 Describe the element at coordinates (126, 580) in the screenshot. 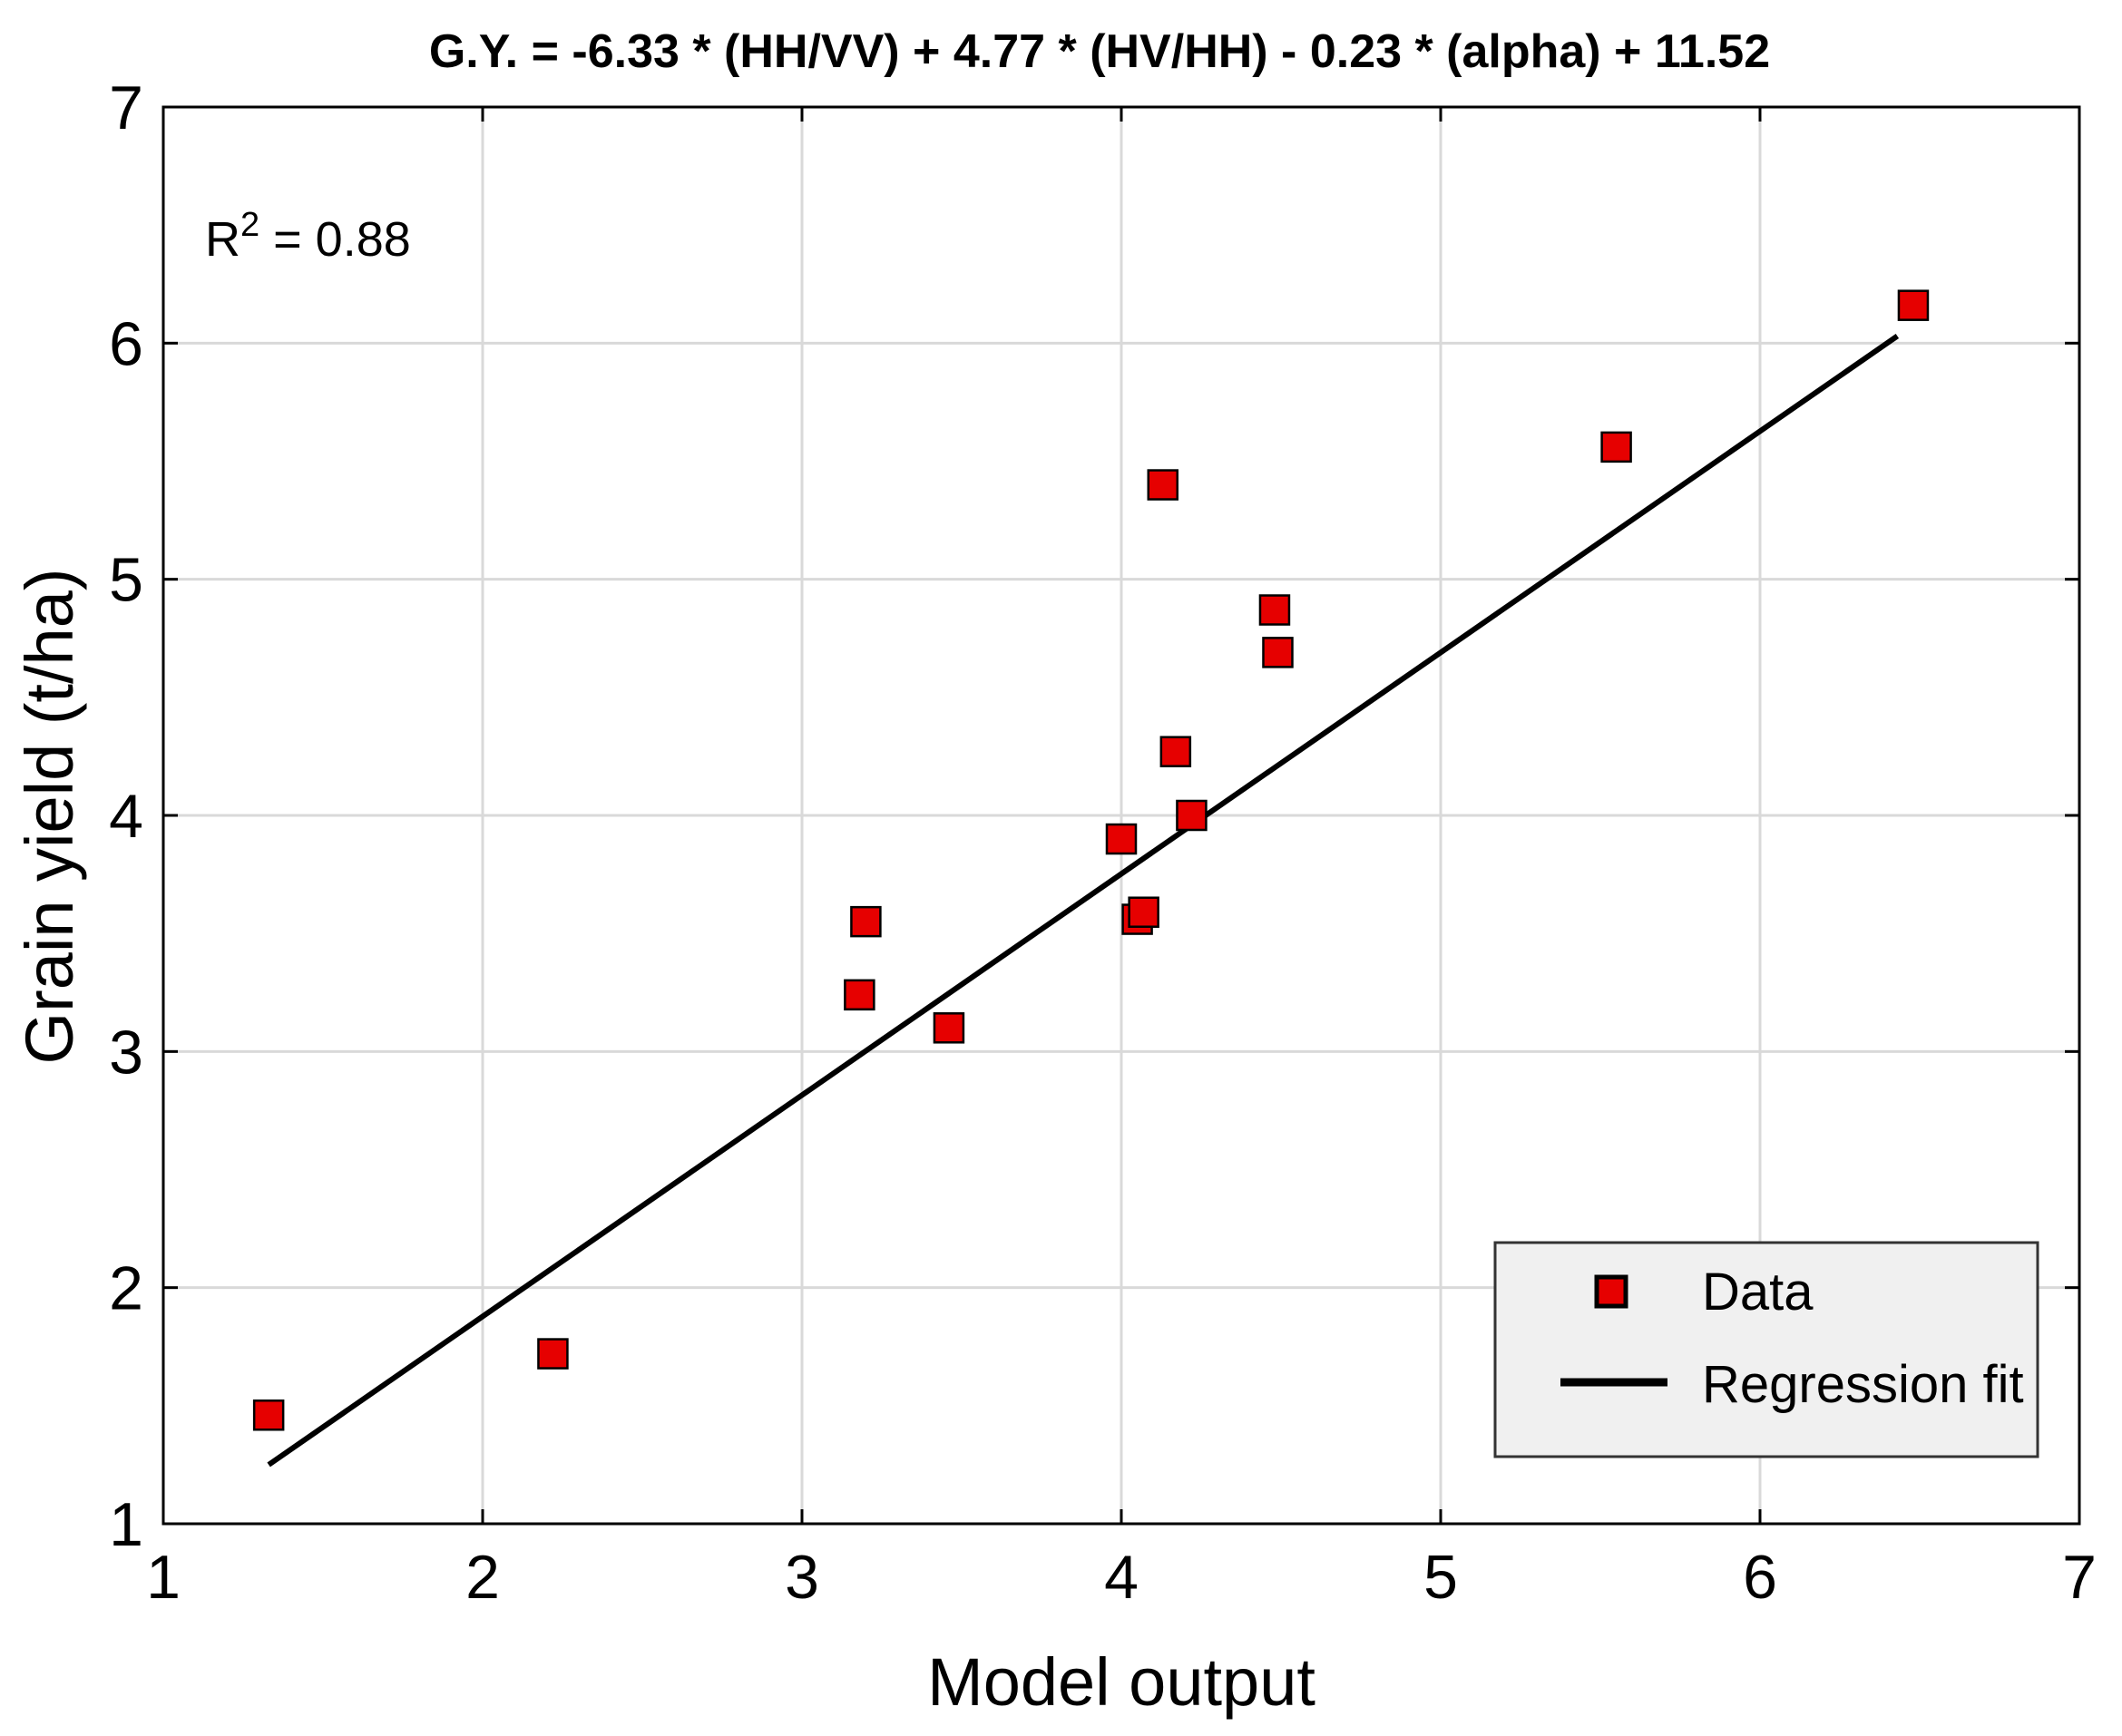

I see `y-tick-label: 5` at that location.